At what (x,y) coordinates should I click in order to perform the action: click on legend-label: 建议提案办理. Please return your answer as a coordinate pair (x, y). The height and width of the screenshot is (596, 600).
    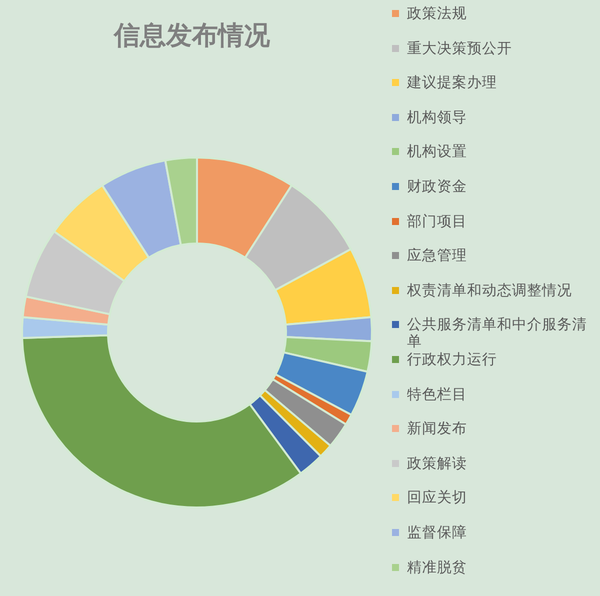
    Looking at the image, I should click on (452, 83).